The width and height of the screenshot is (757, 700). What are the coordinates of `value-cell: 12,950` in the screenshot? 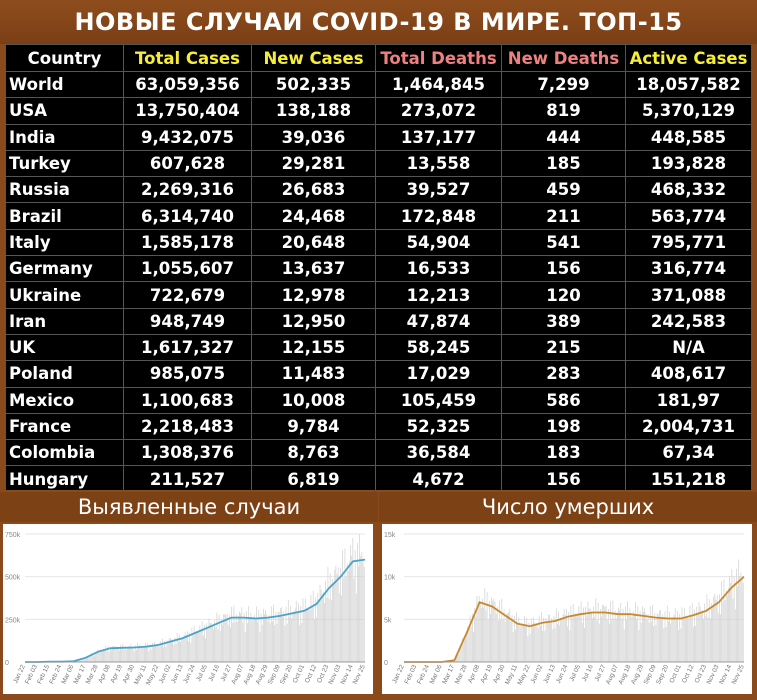 It's located at (313, 321).